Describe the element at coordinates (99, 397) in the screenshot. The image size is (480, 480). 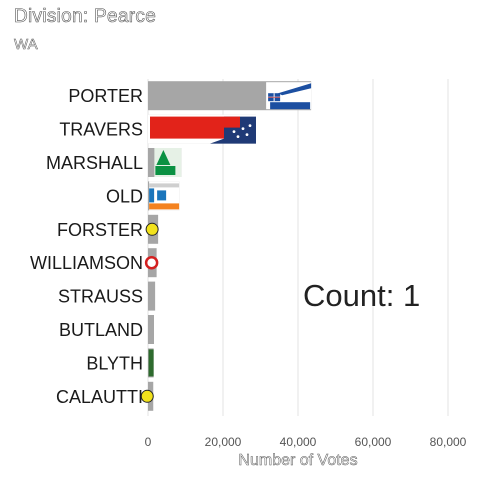
I see `candidate-label: CALAUTTI` at that location.